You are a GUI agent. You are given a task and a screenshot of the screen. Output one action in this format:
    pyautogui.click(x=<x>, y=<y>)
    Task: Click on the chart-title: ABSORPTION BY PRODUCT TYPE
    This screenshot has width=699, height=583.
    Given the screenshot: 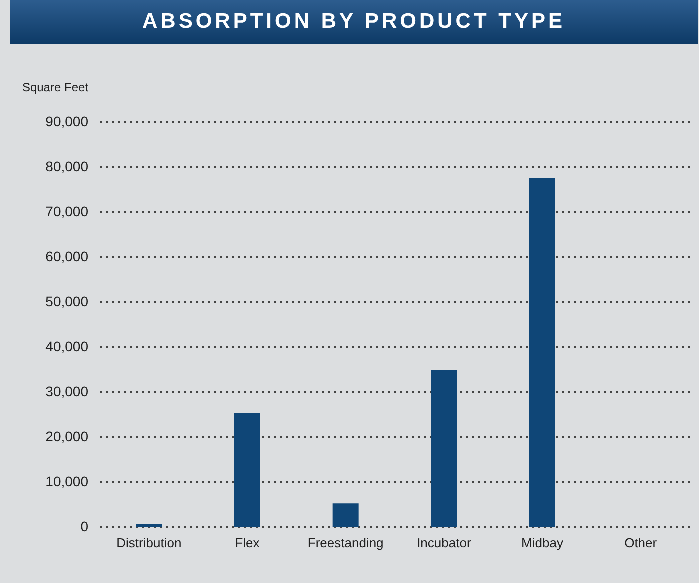 What is the action you would take?
    pyautogui.click(x=354, y=22)
    